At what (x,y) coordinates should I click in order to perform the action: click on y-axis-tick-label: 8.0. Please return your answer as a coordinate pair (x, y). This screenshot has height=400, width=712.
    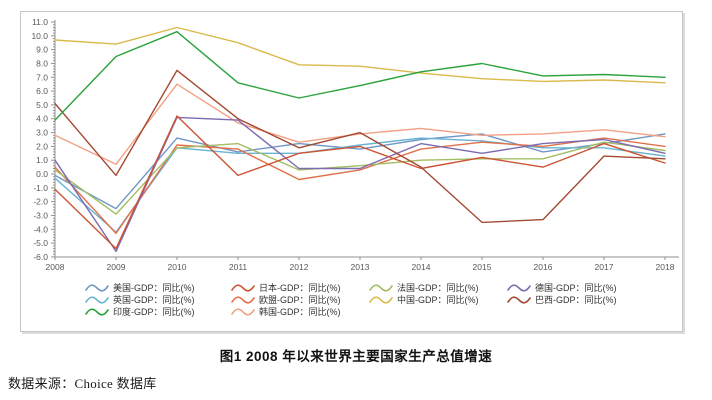
    Looking at the image, I should click on (42, 63).